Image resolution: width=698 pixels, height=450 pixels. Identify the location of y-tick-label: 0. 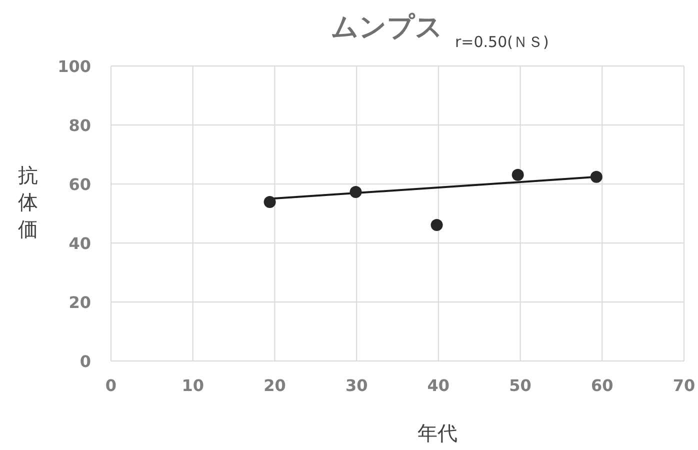
(85, 361).